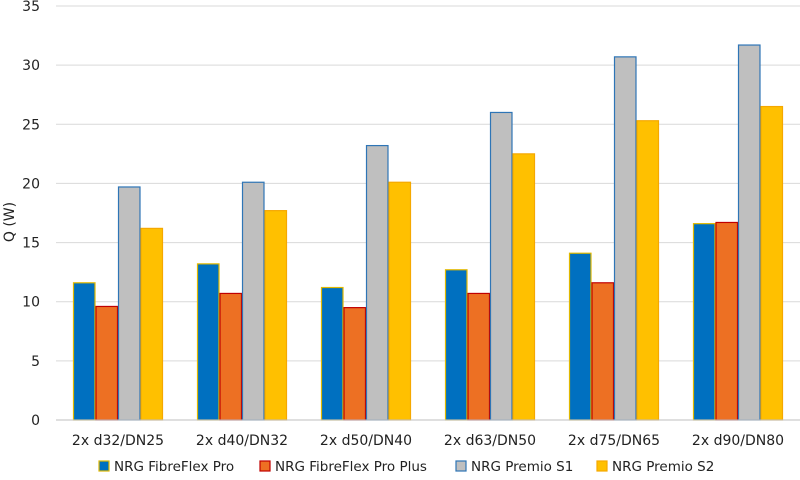 The width and height of the screenshot is (800, 480). Describe the element at coordinates (738, 441) in the screenshot. I see `x-tick-label: 2x d90/DN80` at that location.